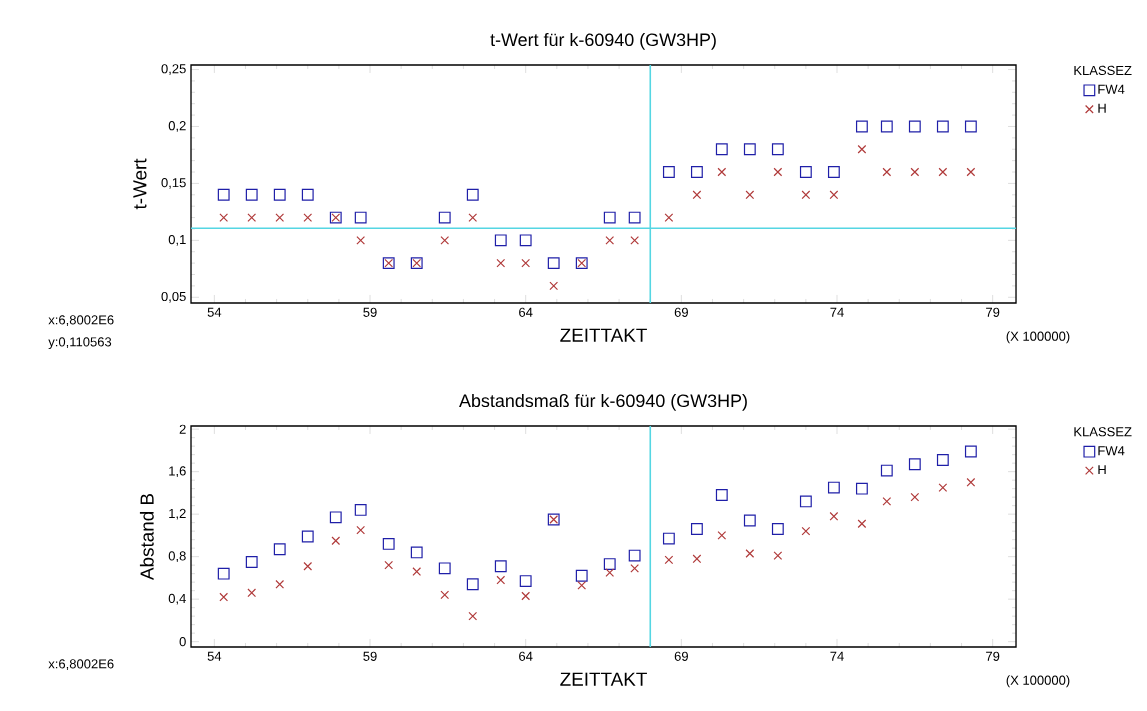 This screenshot has width=1147, height=711. Describe the element at coordinates (173, 183) in the screenshot. I see `y-tick-label: 0,15` at that location.